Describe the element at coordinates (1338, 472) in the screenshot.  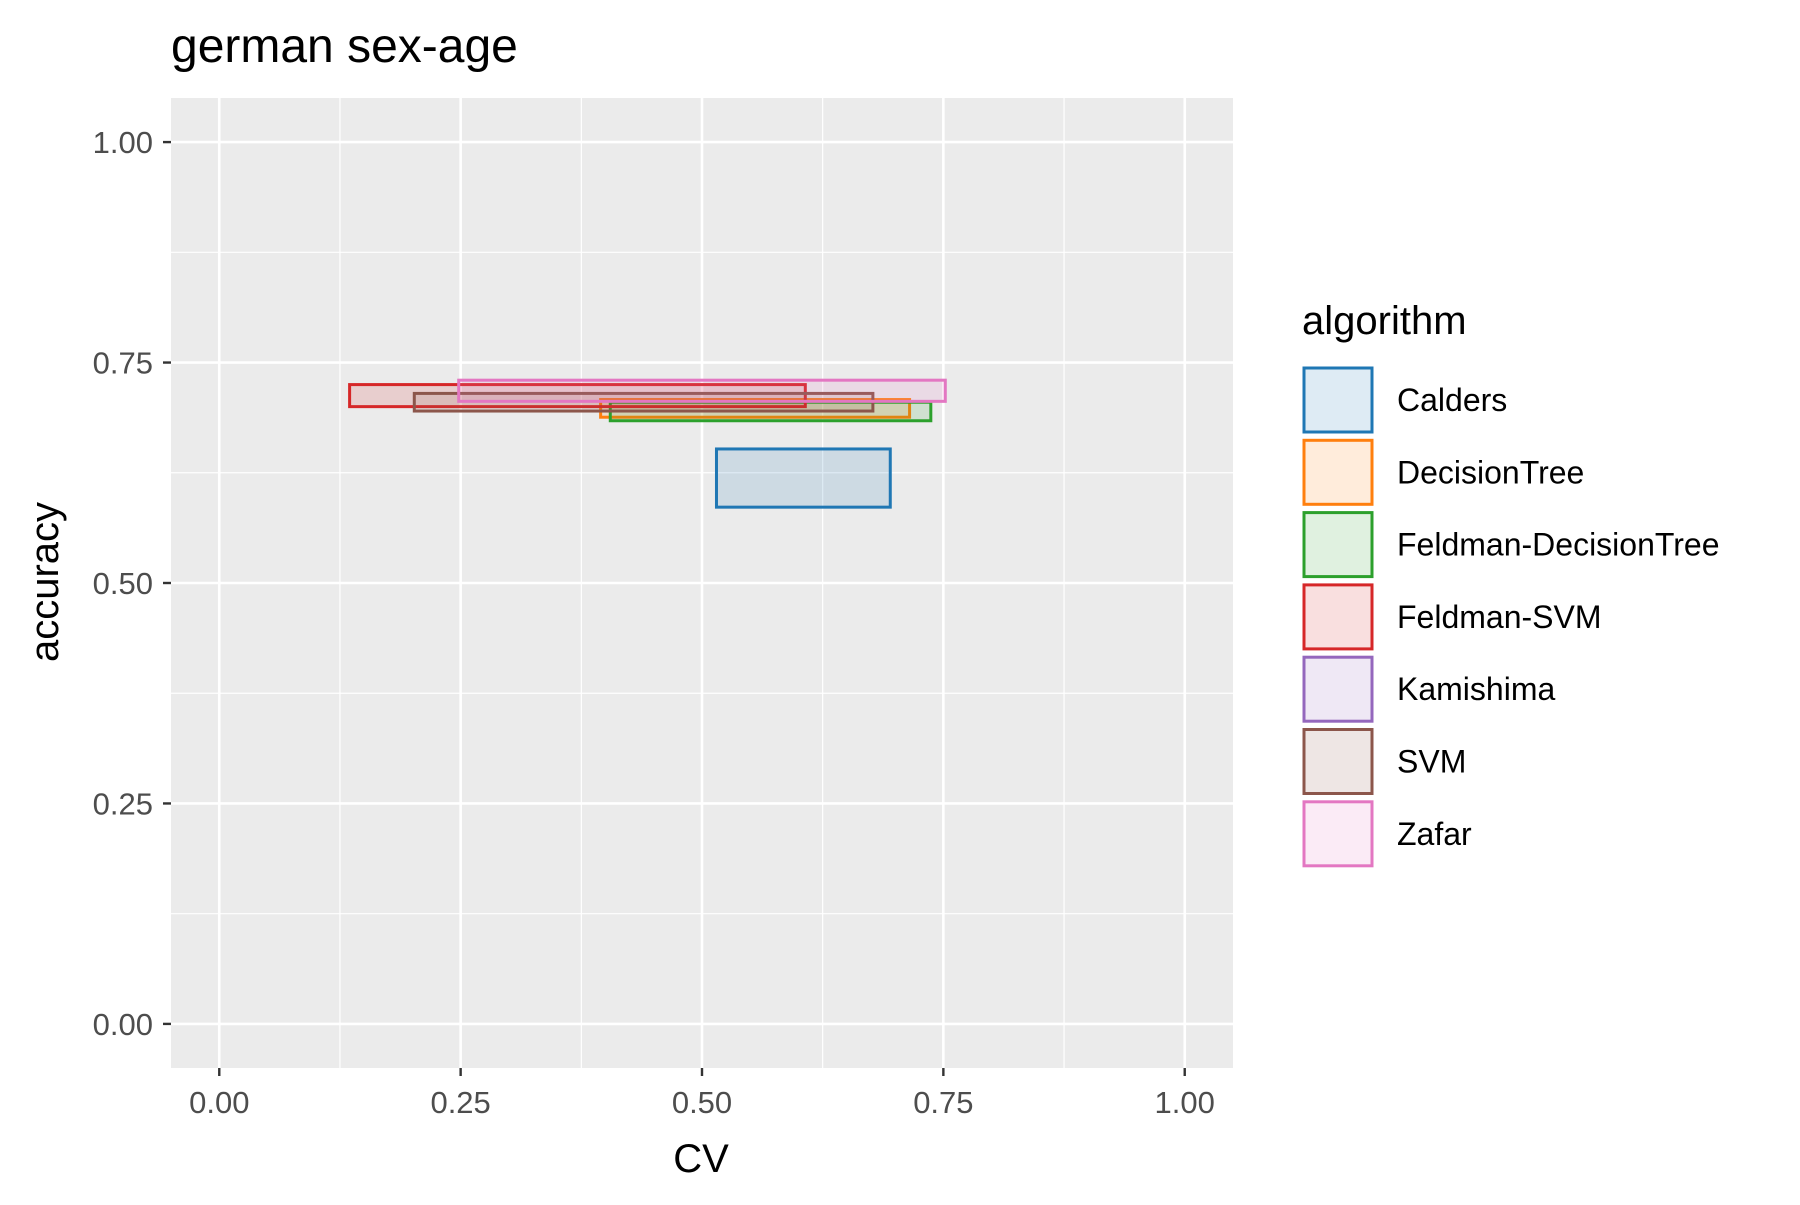
I see `legend-key-decisiontree` at that location.